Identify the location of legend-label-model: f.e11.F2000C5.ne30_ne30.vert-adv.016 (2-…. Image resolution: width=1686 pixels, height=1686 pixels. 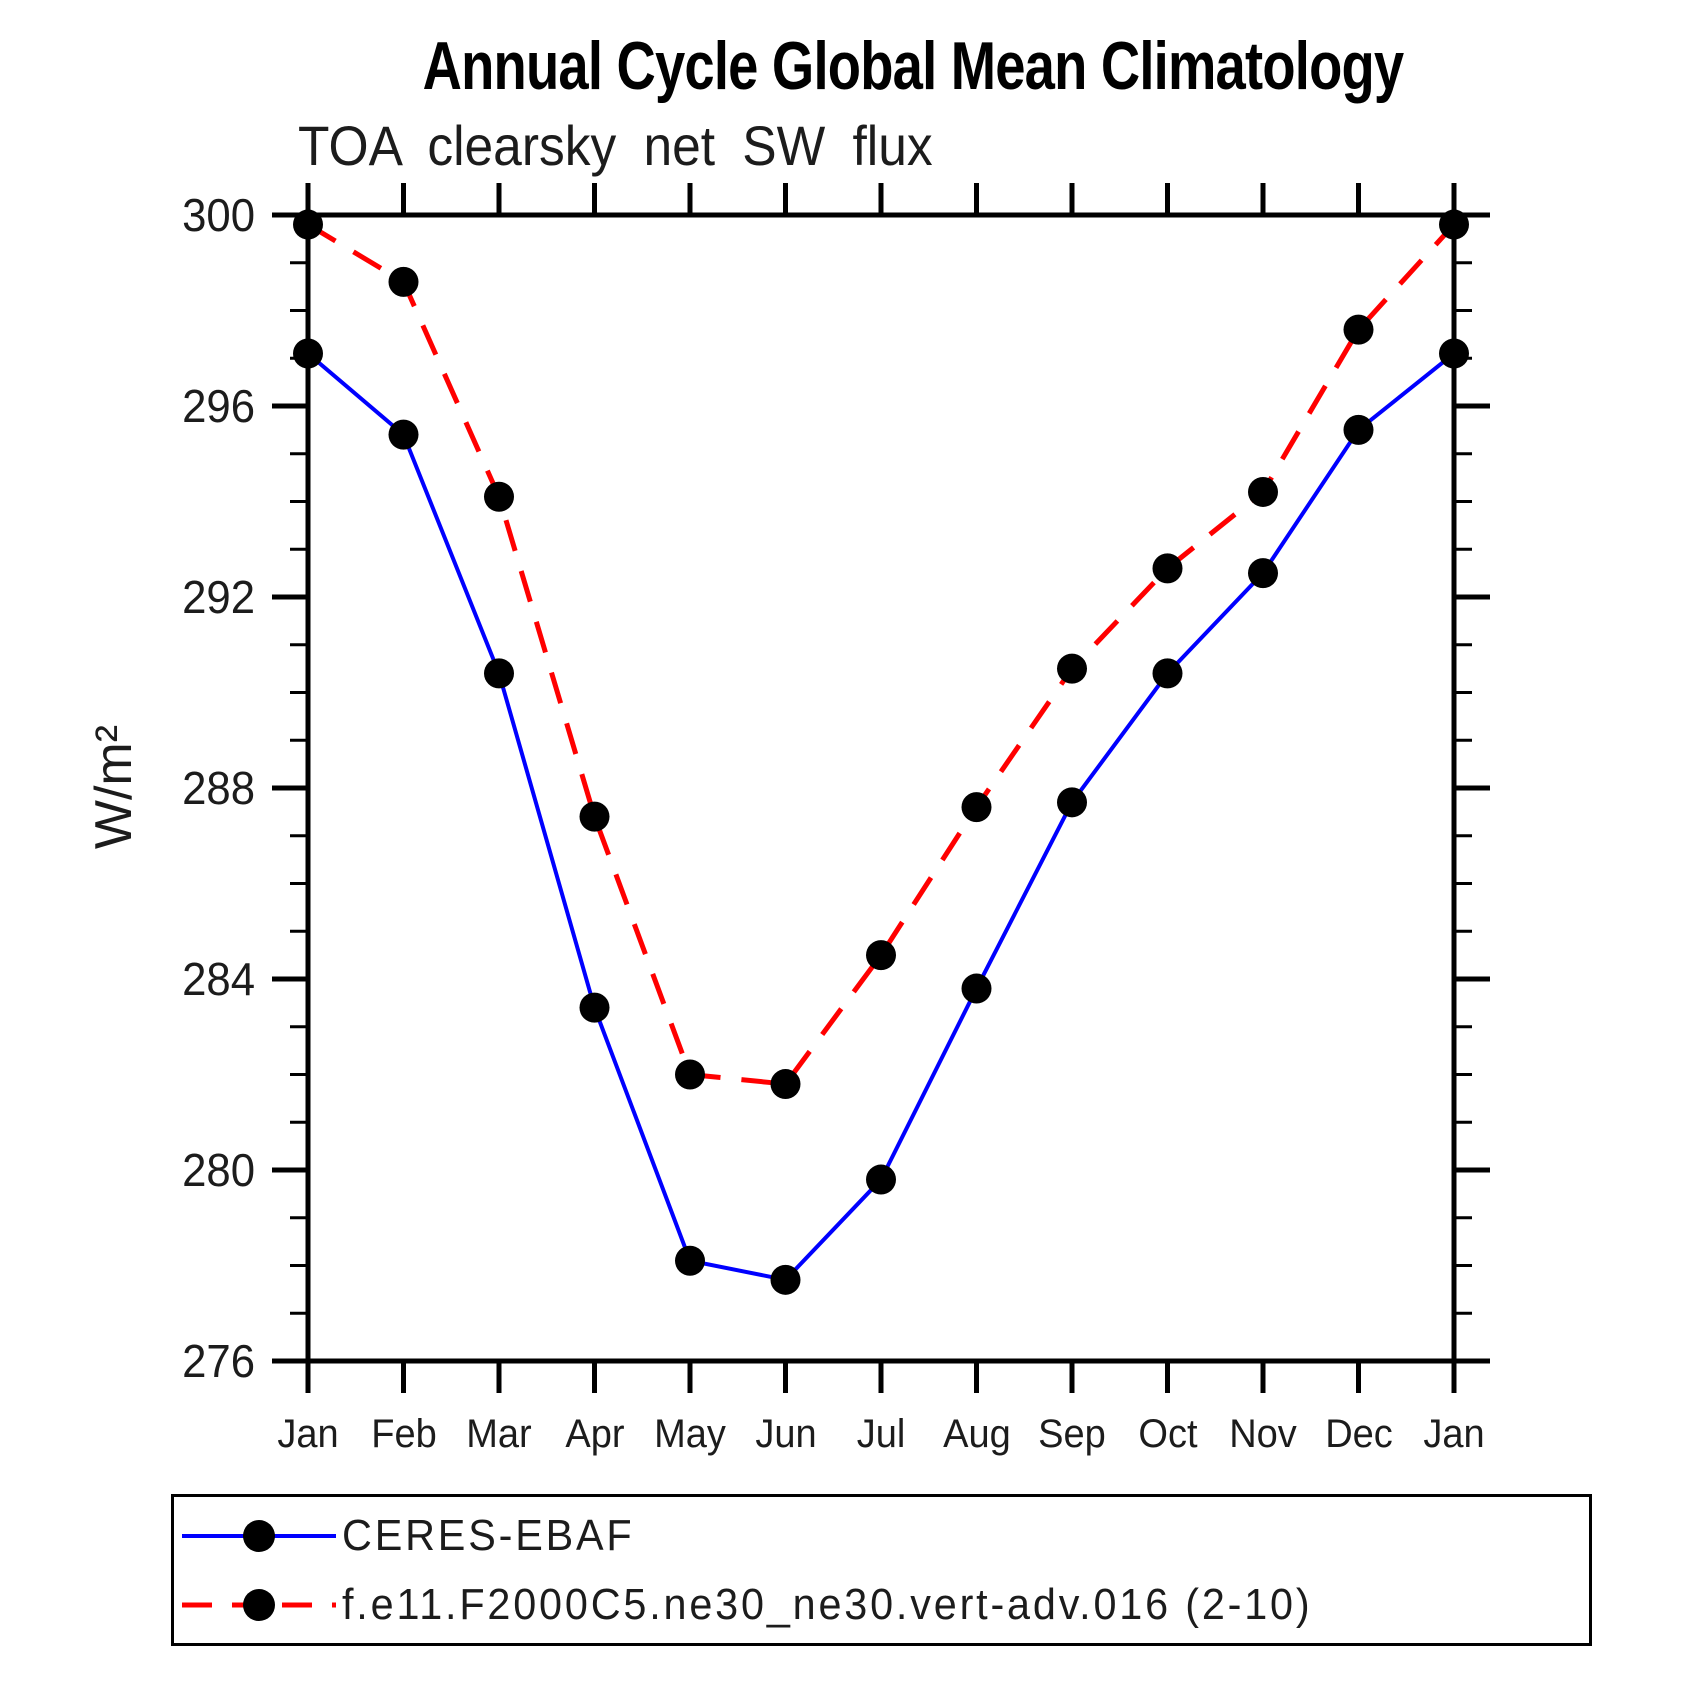
(827, 1604).